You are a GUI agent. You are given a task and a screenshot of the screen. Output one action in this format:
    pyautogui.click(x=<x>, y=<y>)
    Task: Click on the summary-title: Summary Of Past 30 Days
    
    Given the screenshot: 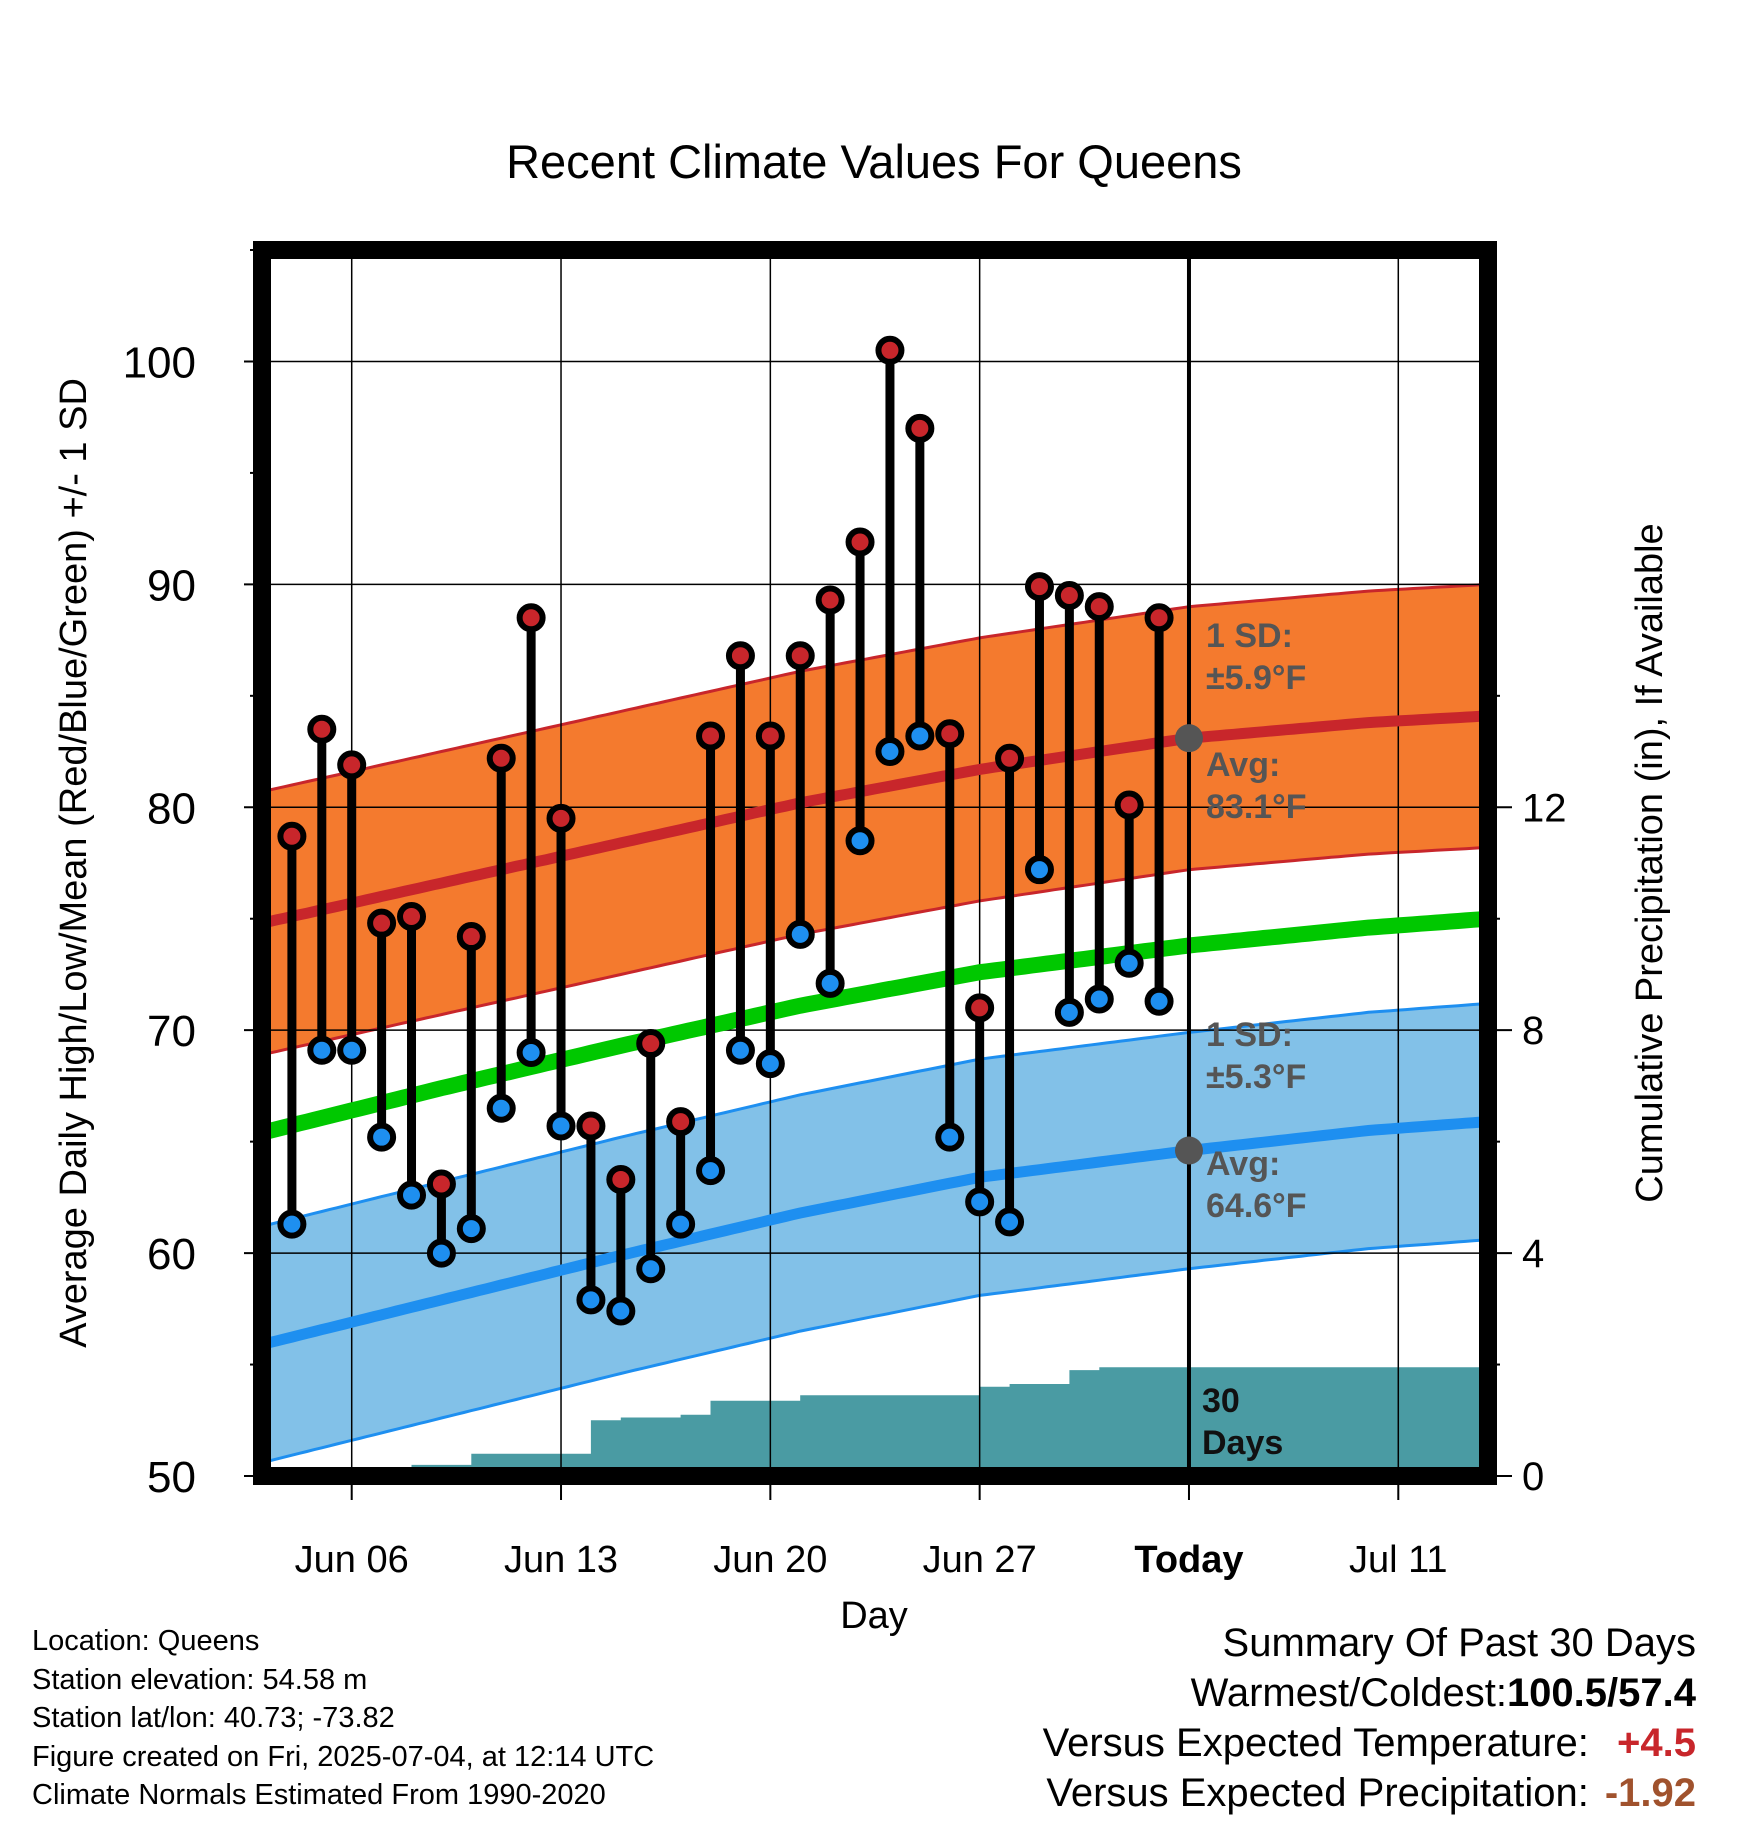 What is the action you would take?
    pyautogui.click(x=1459, y=1643)
    